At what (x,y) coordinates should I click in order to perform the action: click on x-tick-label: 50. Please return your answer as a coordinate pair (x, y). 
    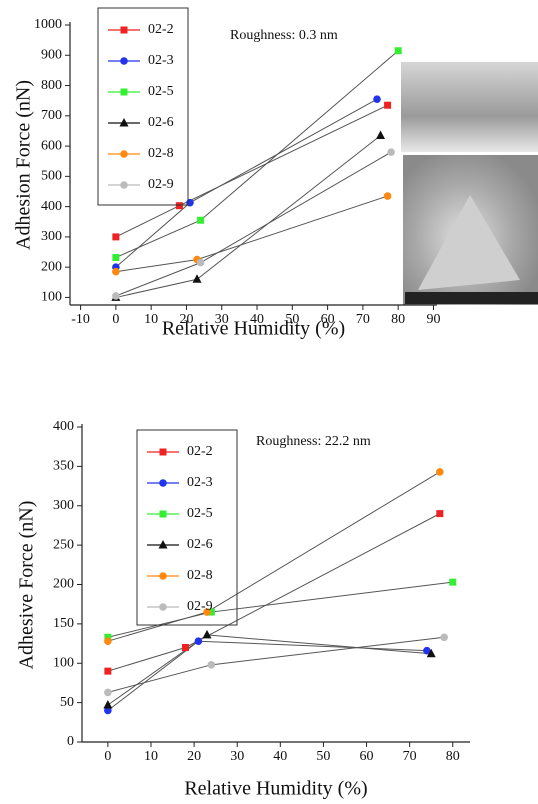
    Looking at the image, I should click on (292, 319).